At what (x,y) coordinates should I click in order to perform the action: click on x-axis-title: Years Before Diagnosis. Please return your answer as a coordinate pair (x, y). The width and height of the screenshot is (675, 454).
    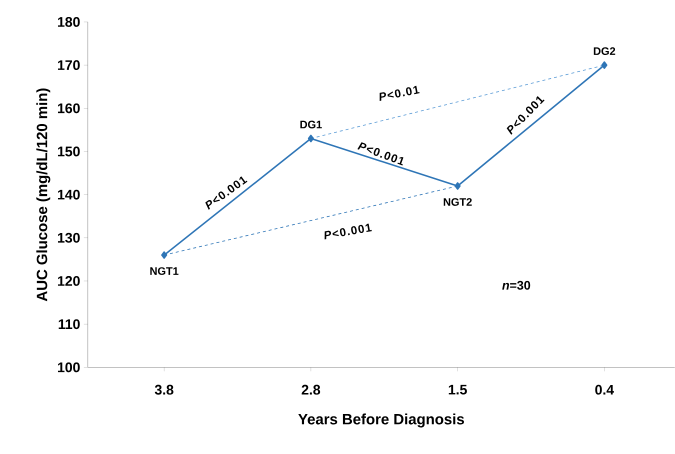
    Looking at the image, I should click on (381, 420).